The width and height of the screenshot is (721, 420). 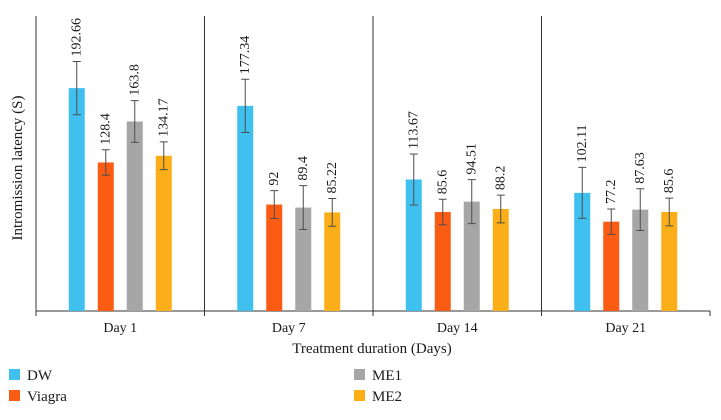 I want to click on data-label: 192.66, so click(x=77, y=37).